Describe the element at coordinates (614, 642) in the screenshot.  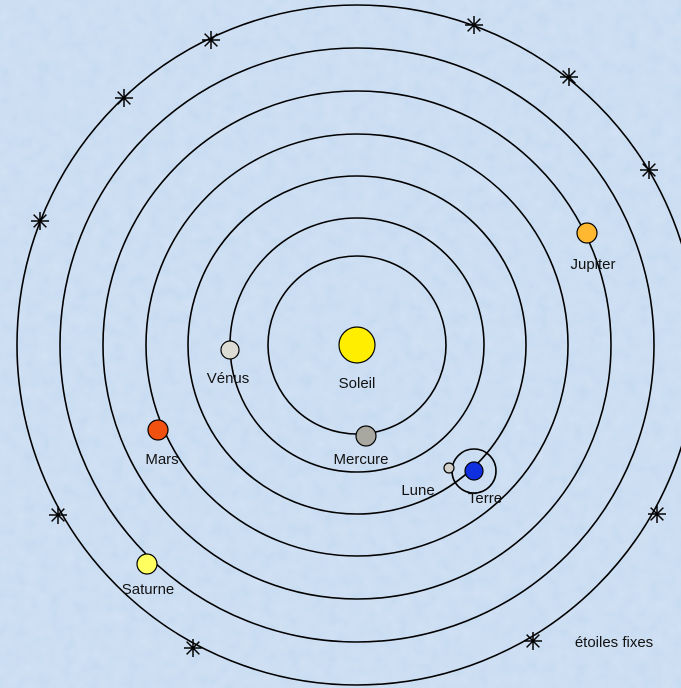
I see `legend-label: étoiles fixes` at that location.